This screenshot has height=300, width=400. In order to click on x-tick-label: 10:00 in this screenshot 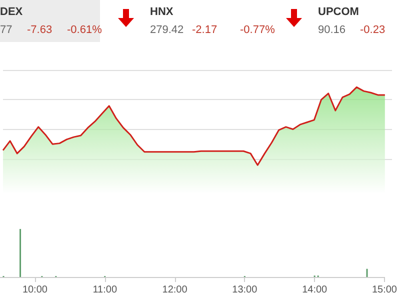, I will do `click(35, 290)`.